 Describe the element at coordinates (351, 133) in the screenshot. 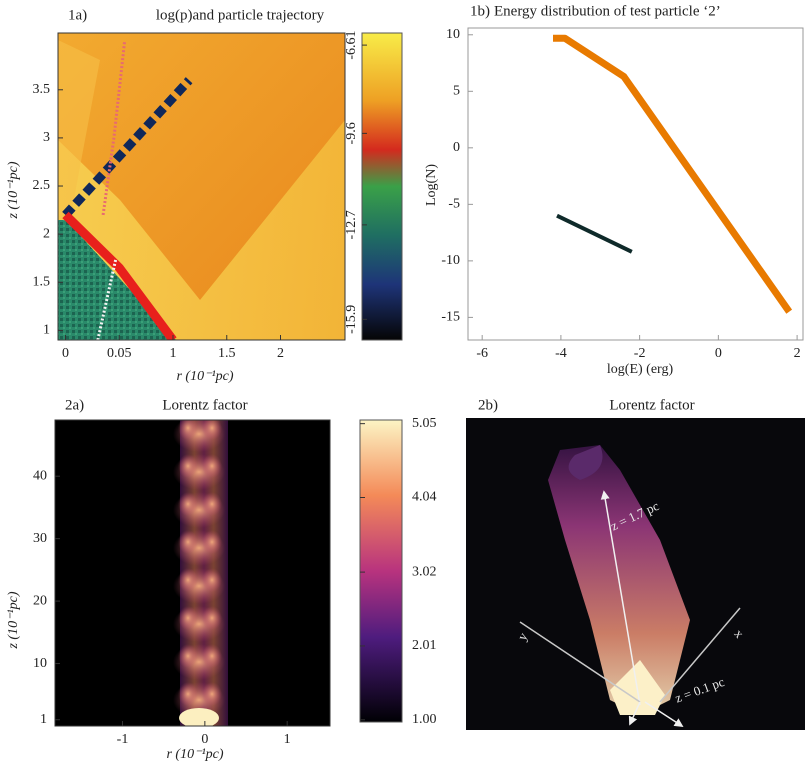

I see `colorbar-tick-label: -9.6` at that location.